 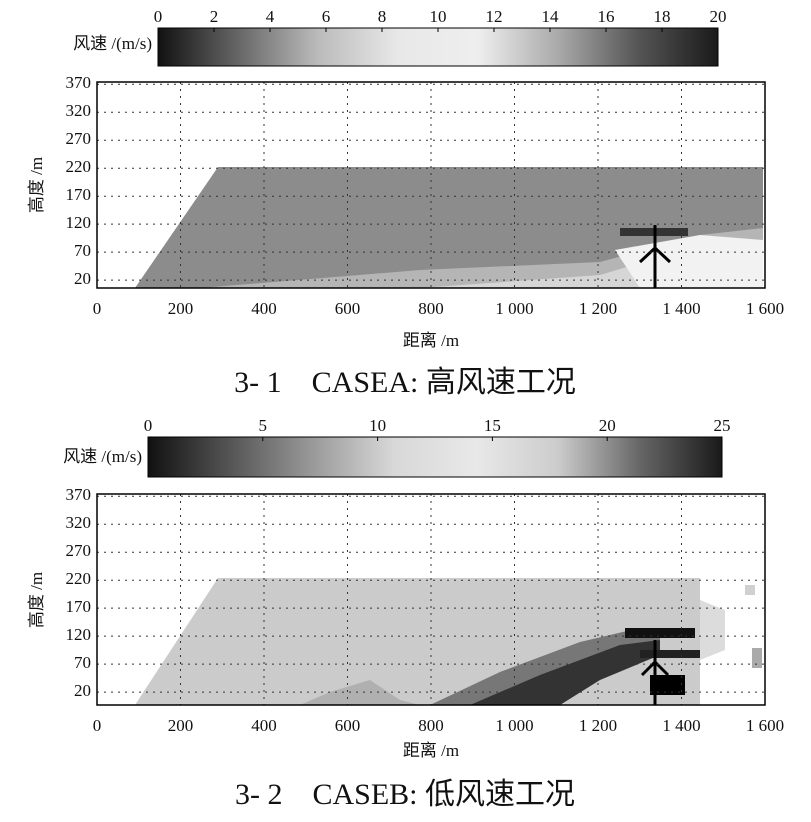 What do you see at coordinates (662, 16) in the screenshot?
I see `colorbar-tick-label: 18` at bounding box center [662, 16].